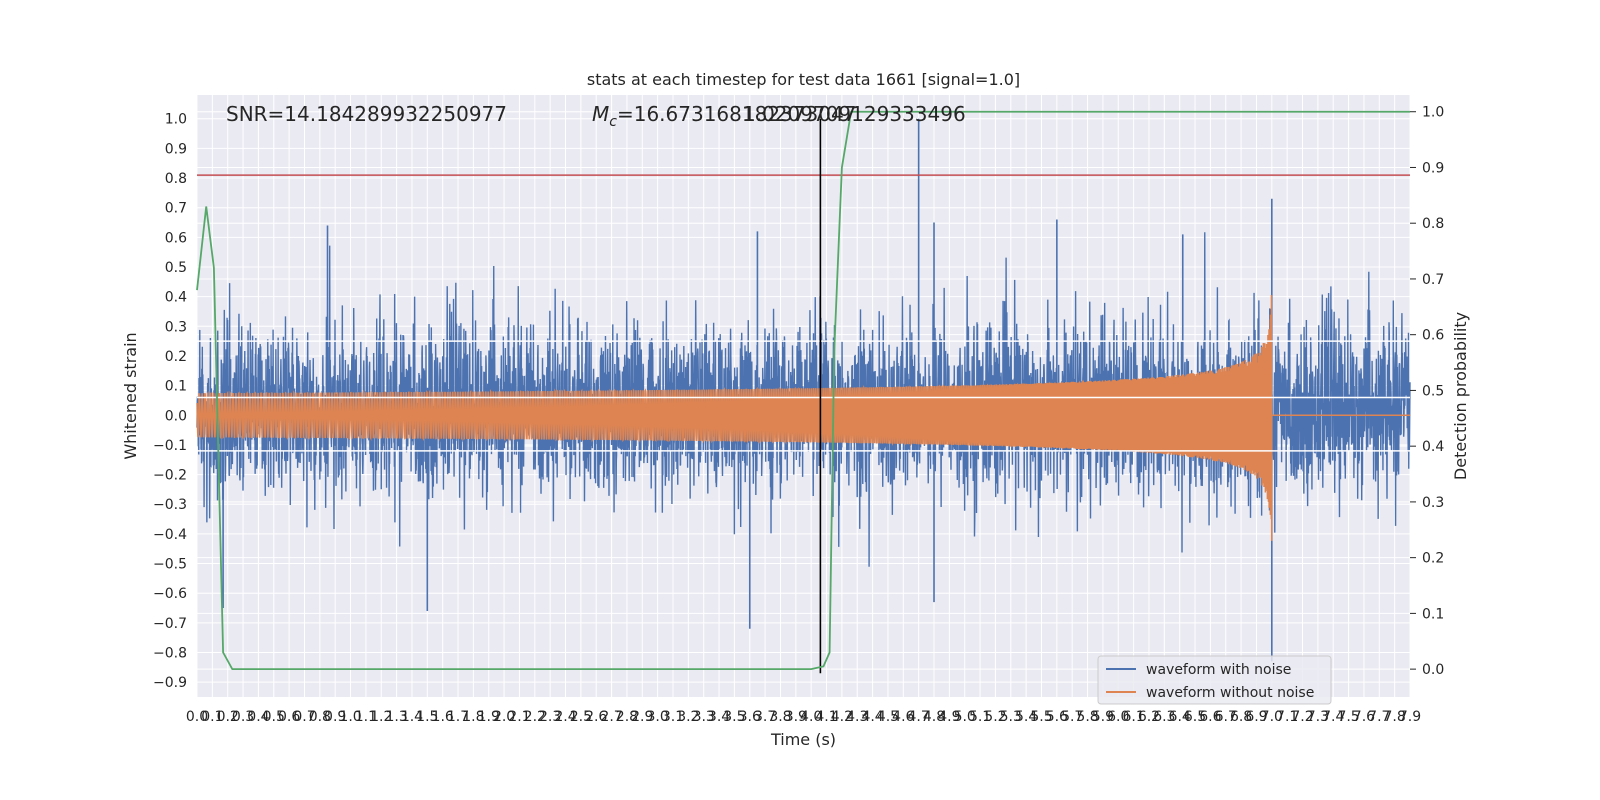  Describe the element at coordinates (1210, 717) in the screenshot. I see `x-tick-label: 6.6` at that location.